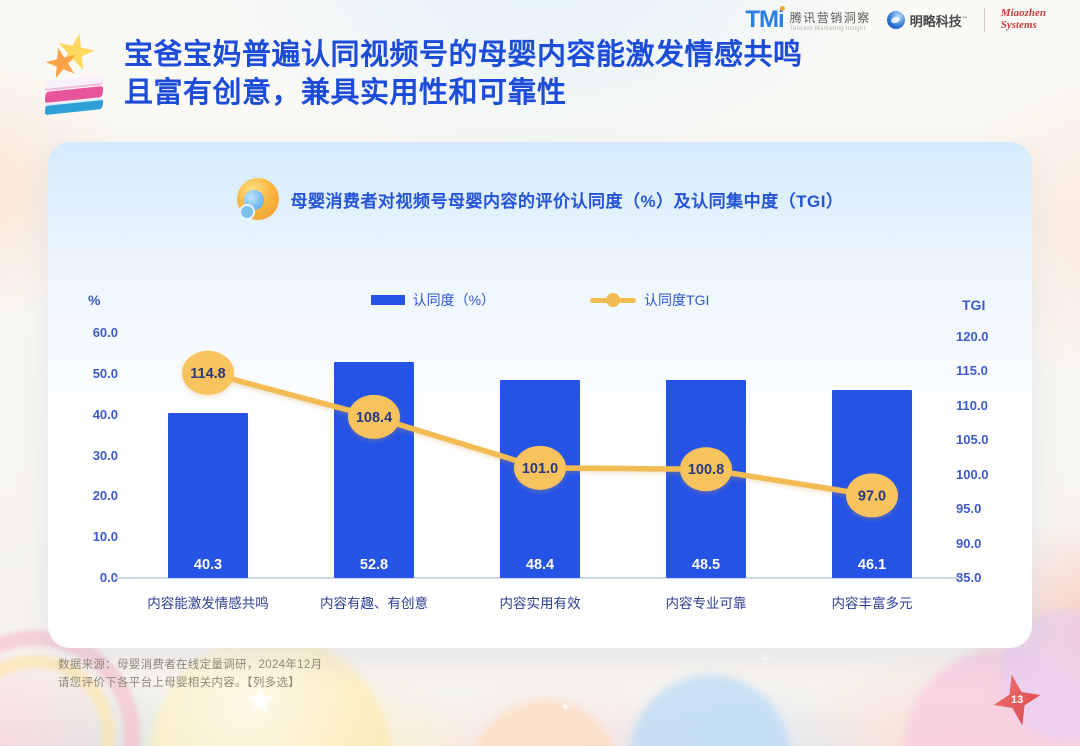 The height and width of the screenshot is (746, 1080). What do you see at coordinates (94, 300) in the screenshot?
I see `left-axis-unit: %` at bounding box center [94, 300].